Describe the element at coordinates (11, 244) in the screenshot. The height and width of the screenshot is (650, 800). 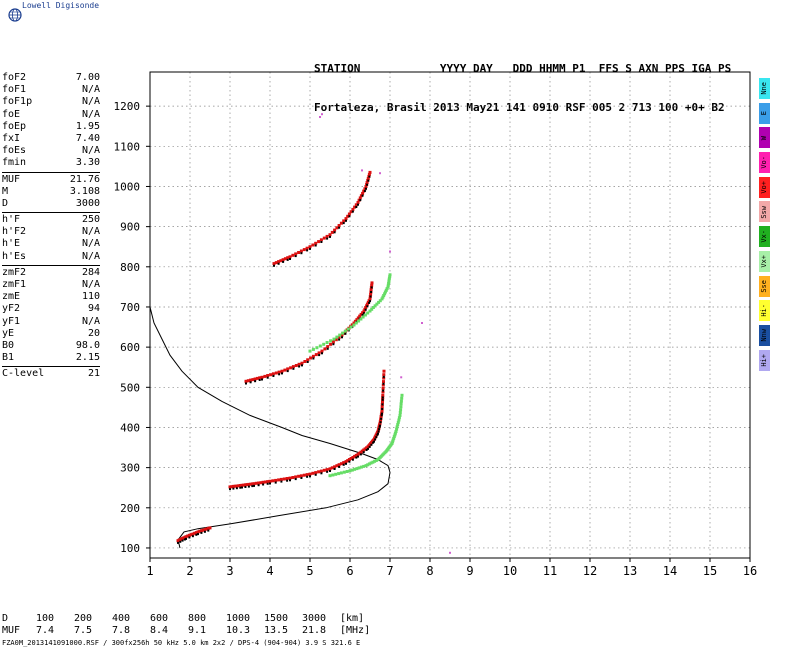
I see `param-label: h'E` at that location.